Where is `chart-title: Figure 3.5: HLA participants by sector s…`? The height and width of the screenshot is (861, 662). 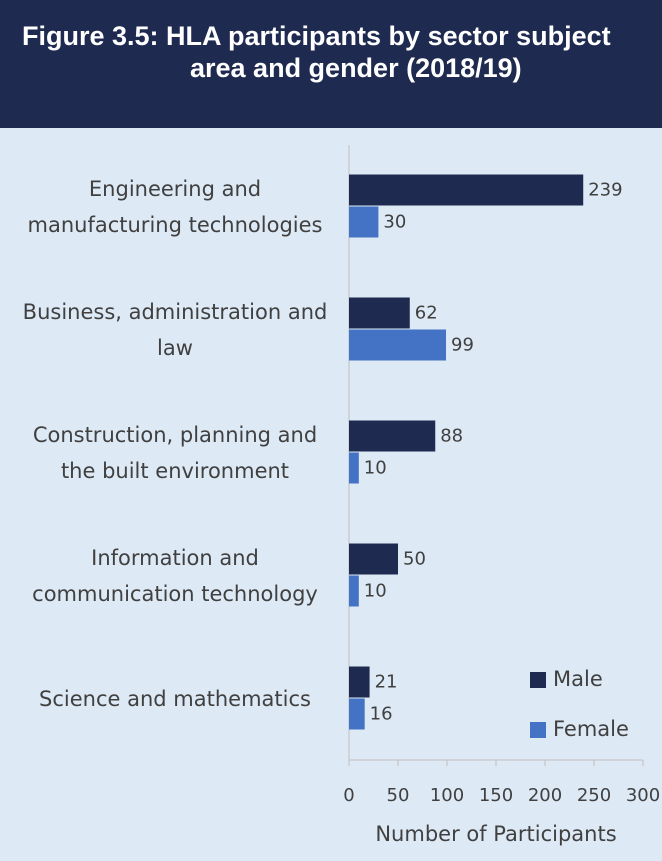 chart-title: Figure 3.5: HLA participants by sector s… is located at coordinates (316, 52).